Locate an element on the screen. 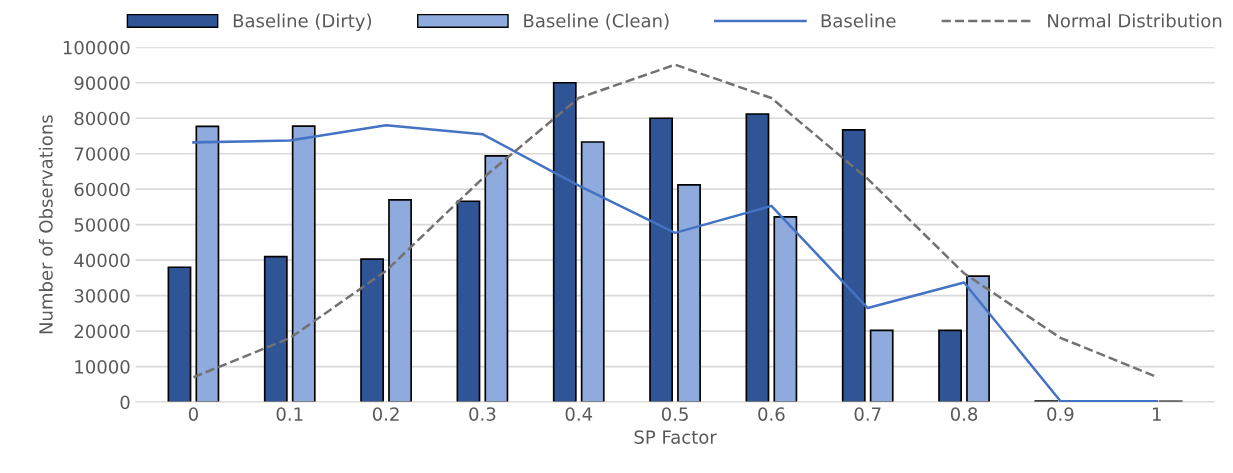 The height and width of the screenshot is (473, 1233). x-tick-label: 0.6 is located at coordinates (771, 414).